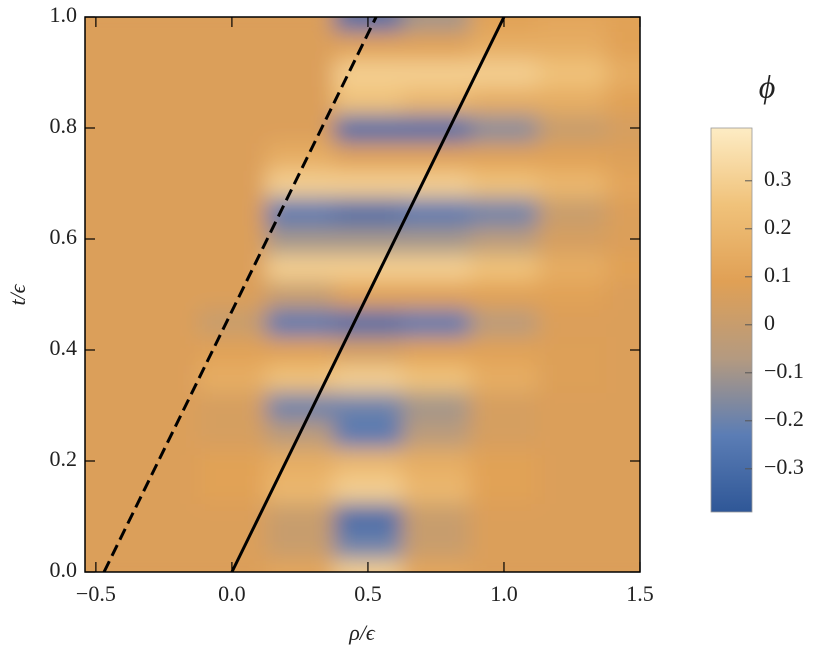 The width and height of the screenshot is (829, 659). I want to click on colorbar-tick-label: 0, so click(769, 322).